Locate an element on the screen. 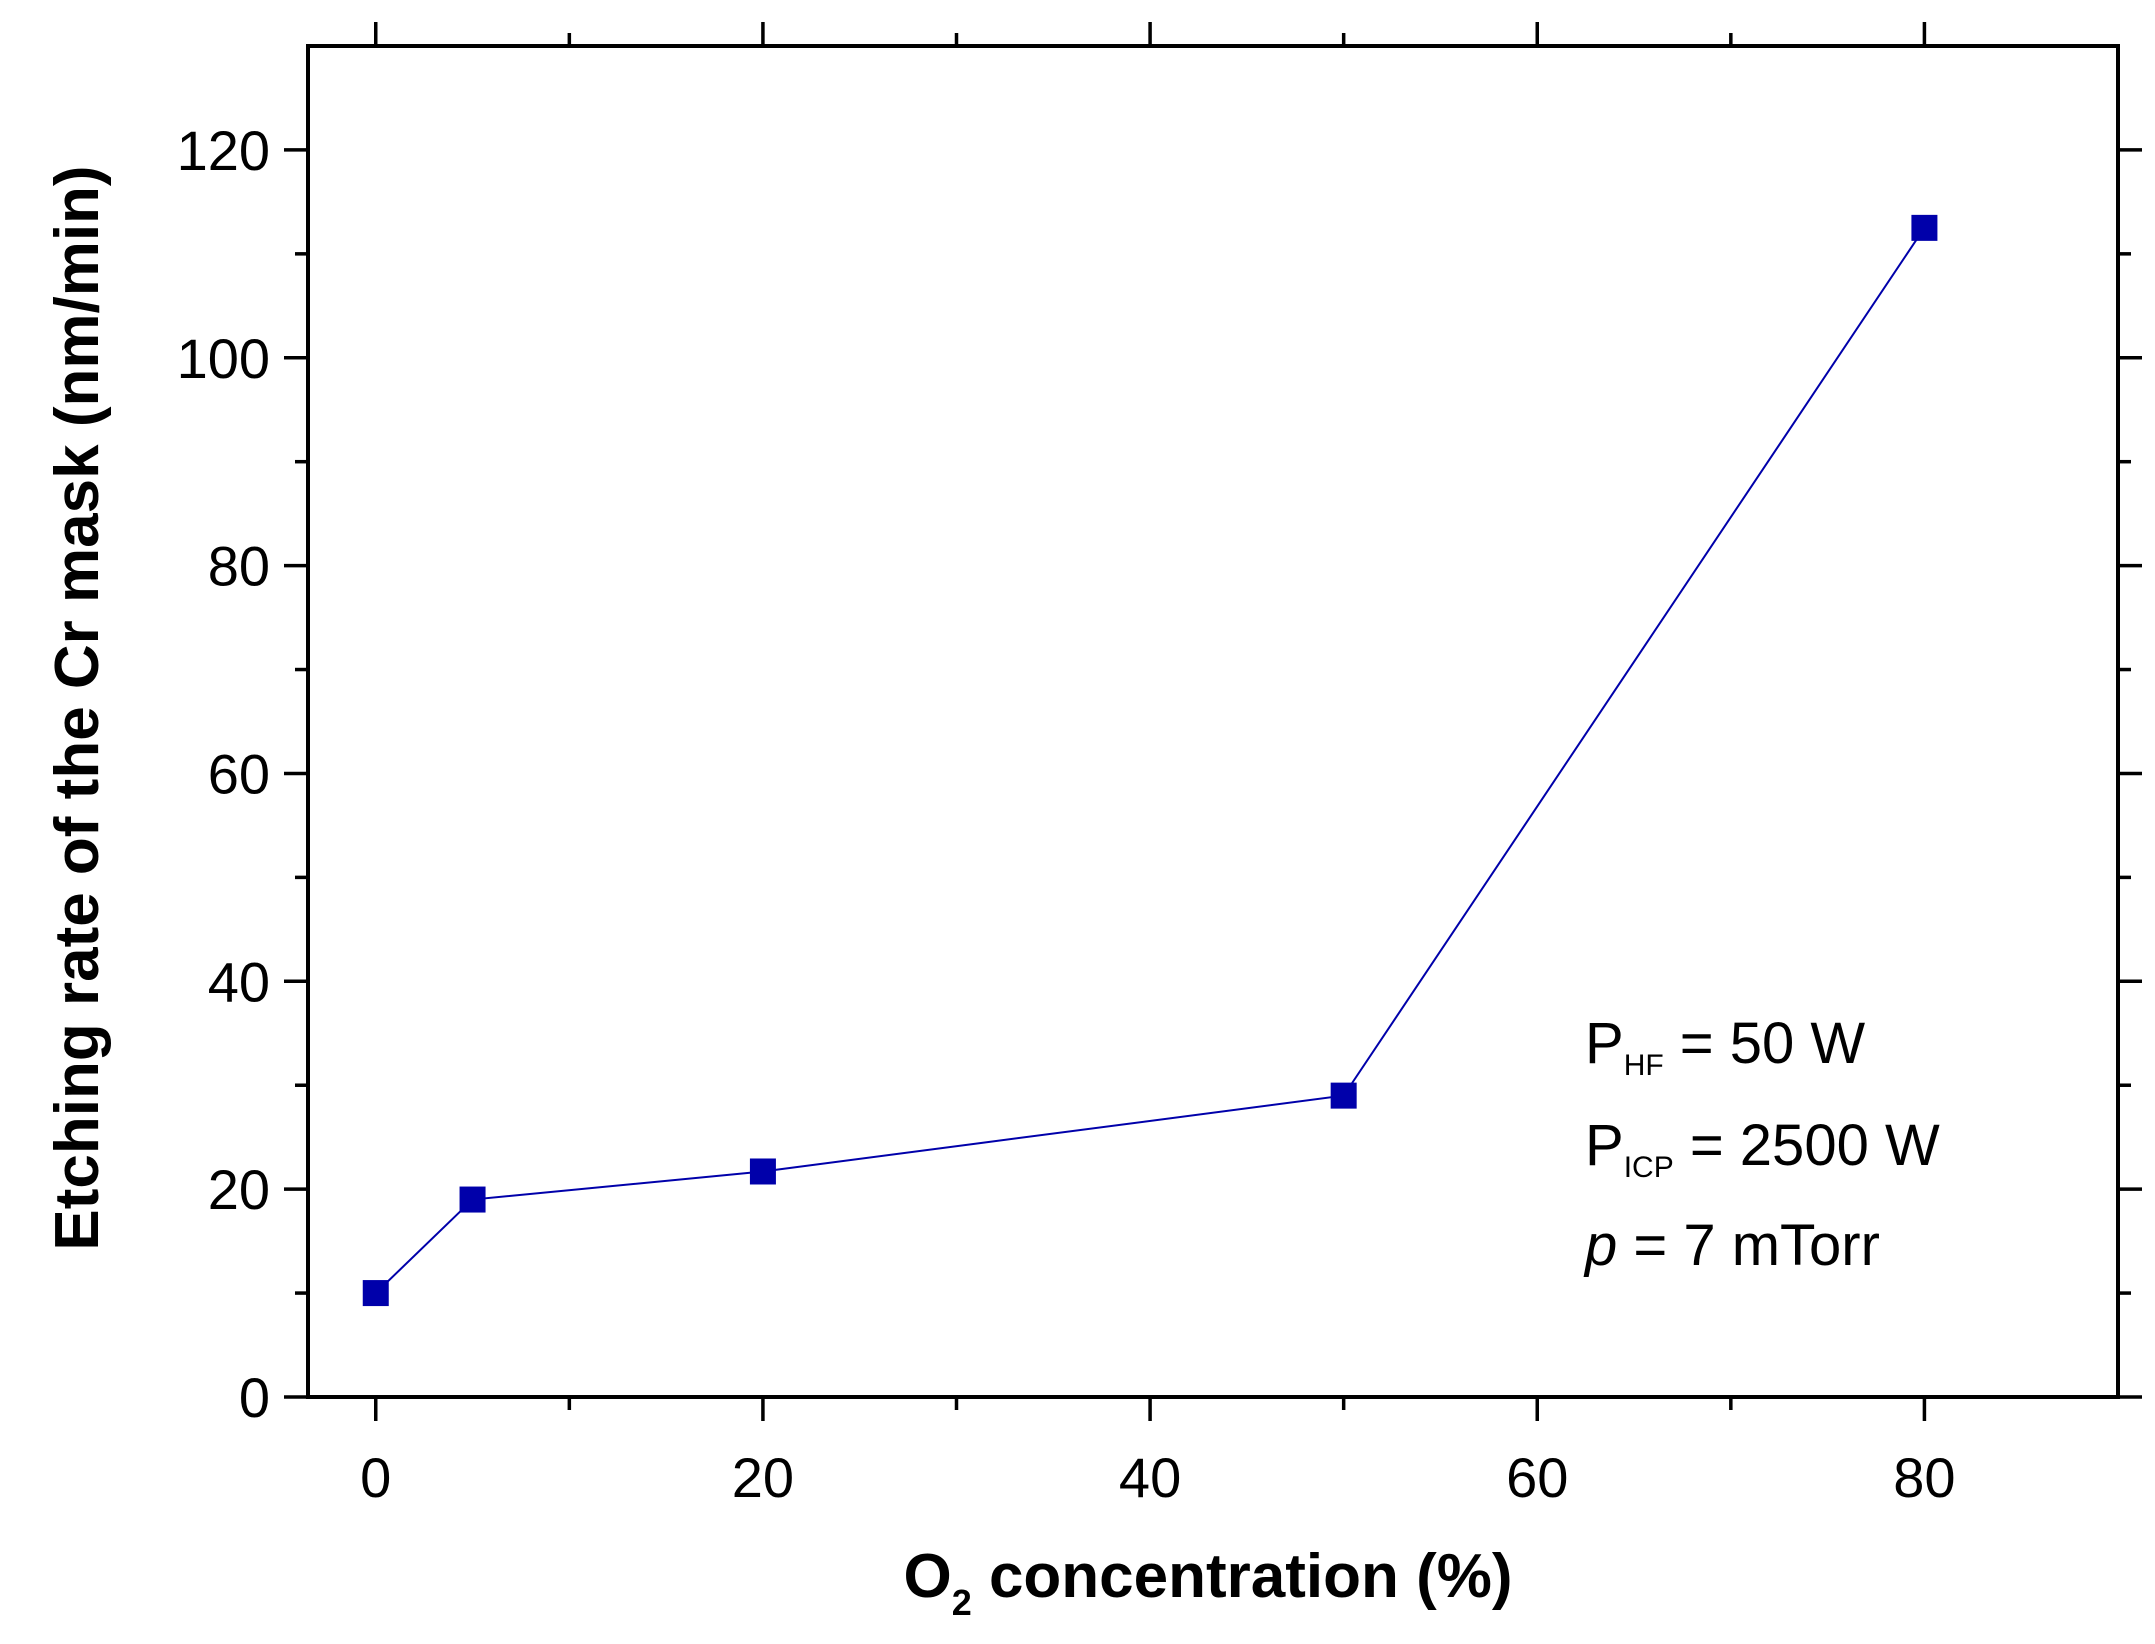 This screenshot has height=1644, width=2155. x-axis-title: O2 concentration (%) is located at coordinates (1207, 1582).